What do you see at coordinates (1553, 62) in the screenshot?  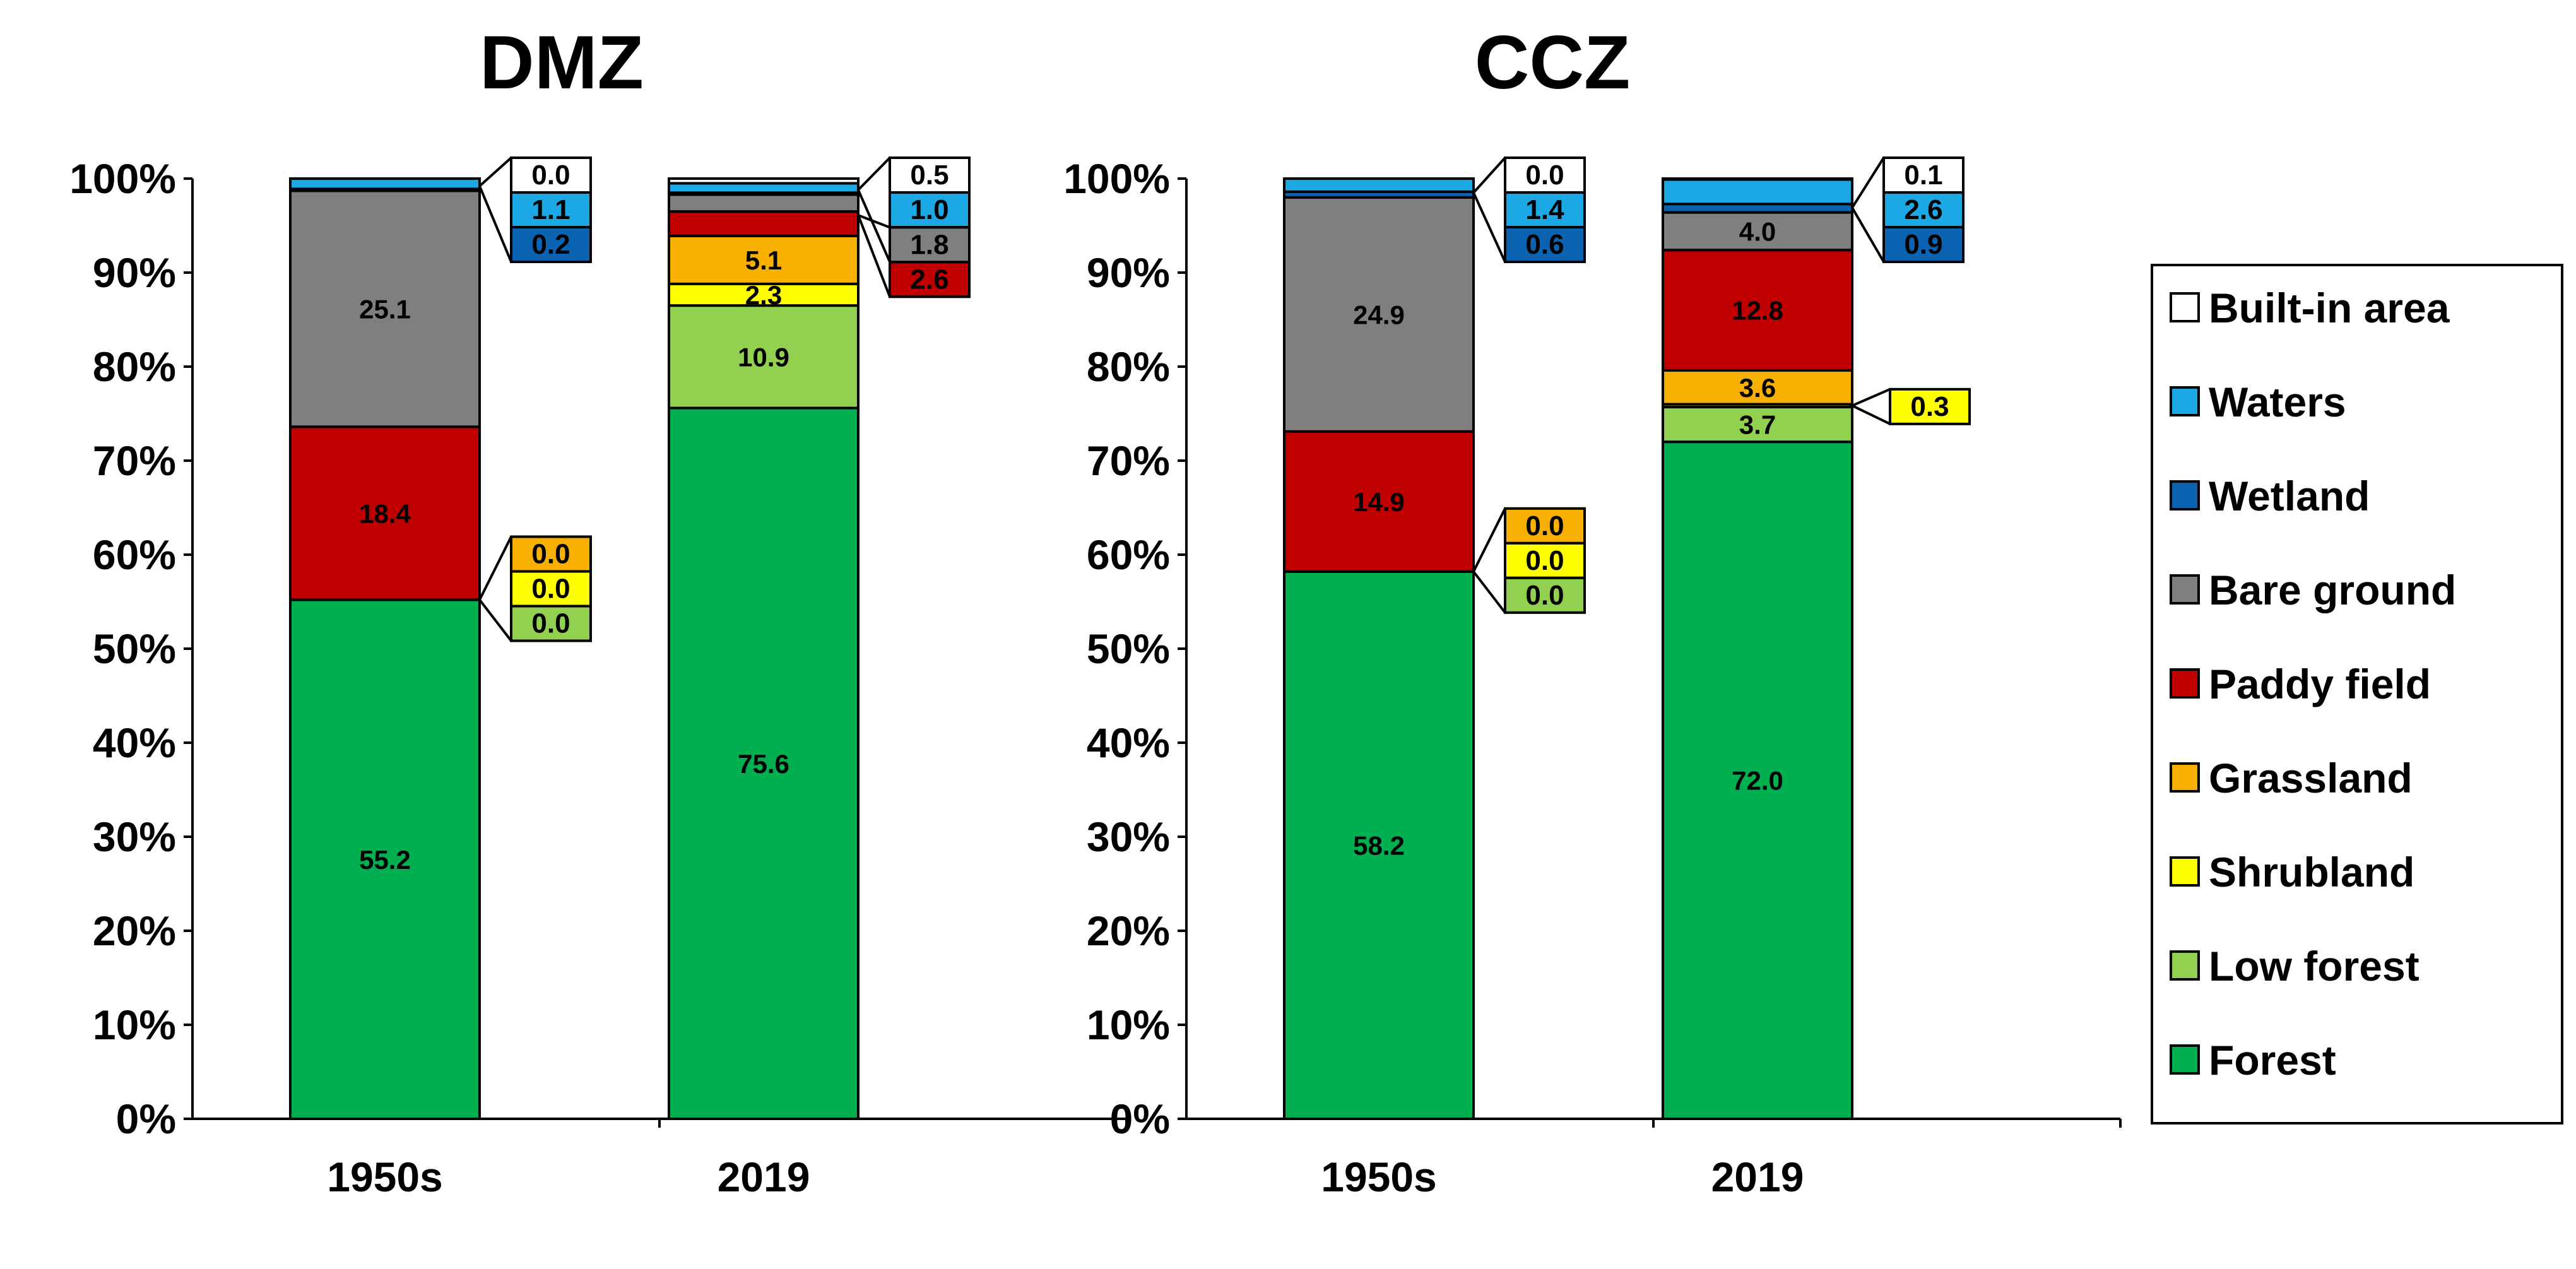 I see `chart-title-ccz: CCZ` at bounding box center [1553, 62].